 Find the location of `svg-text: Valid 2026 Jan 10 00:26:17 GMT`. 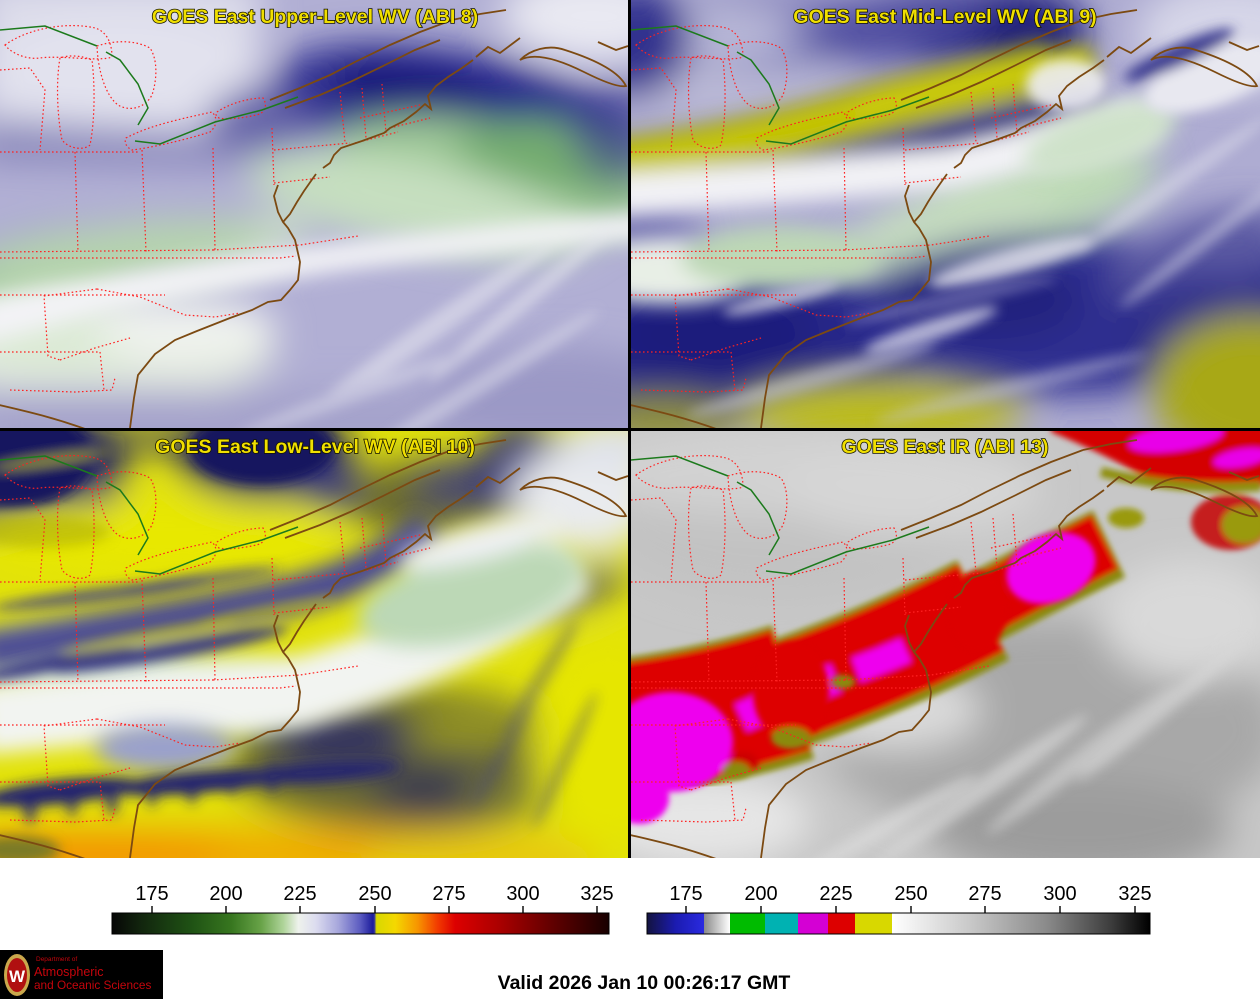

svg-text: Valid 2026 Jan 10 00:26:17 GMT is located at coordinates (644, 983).